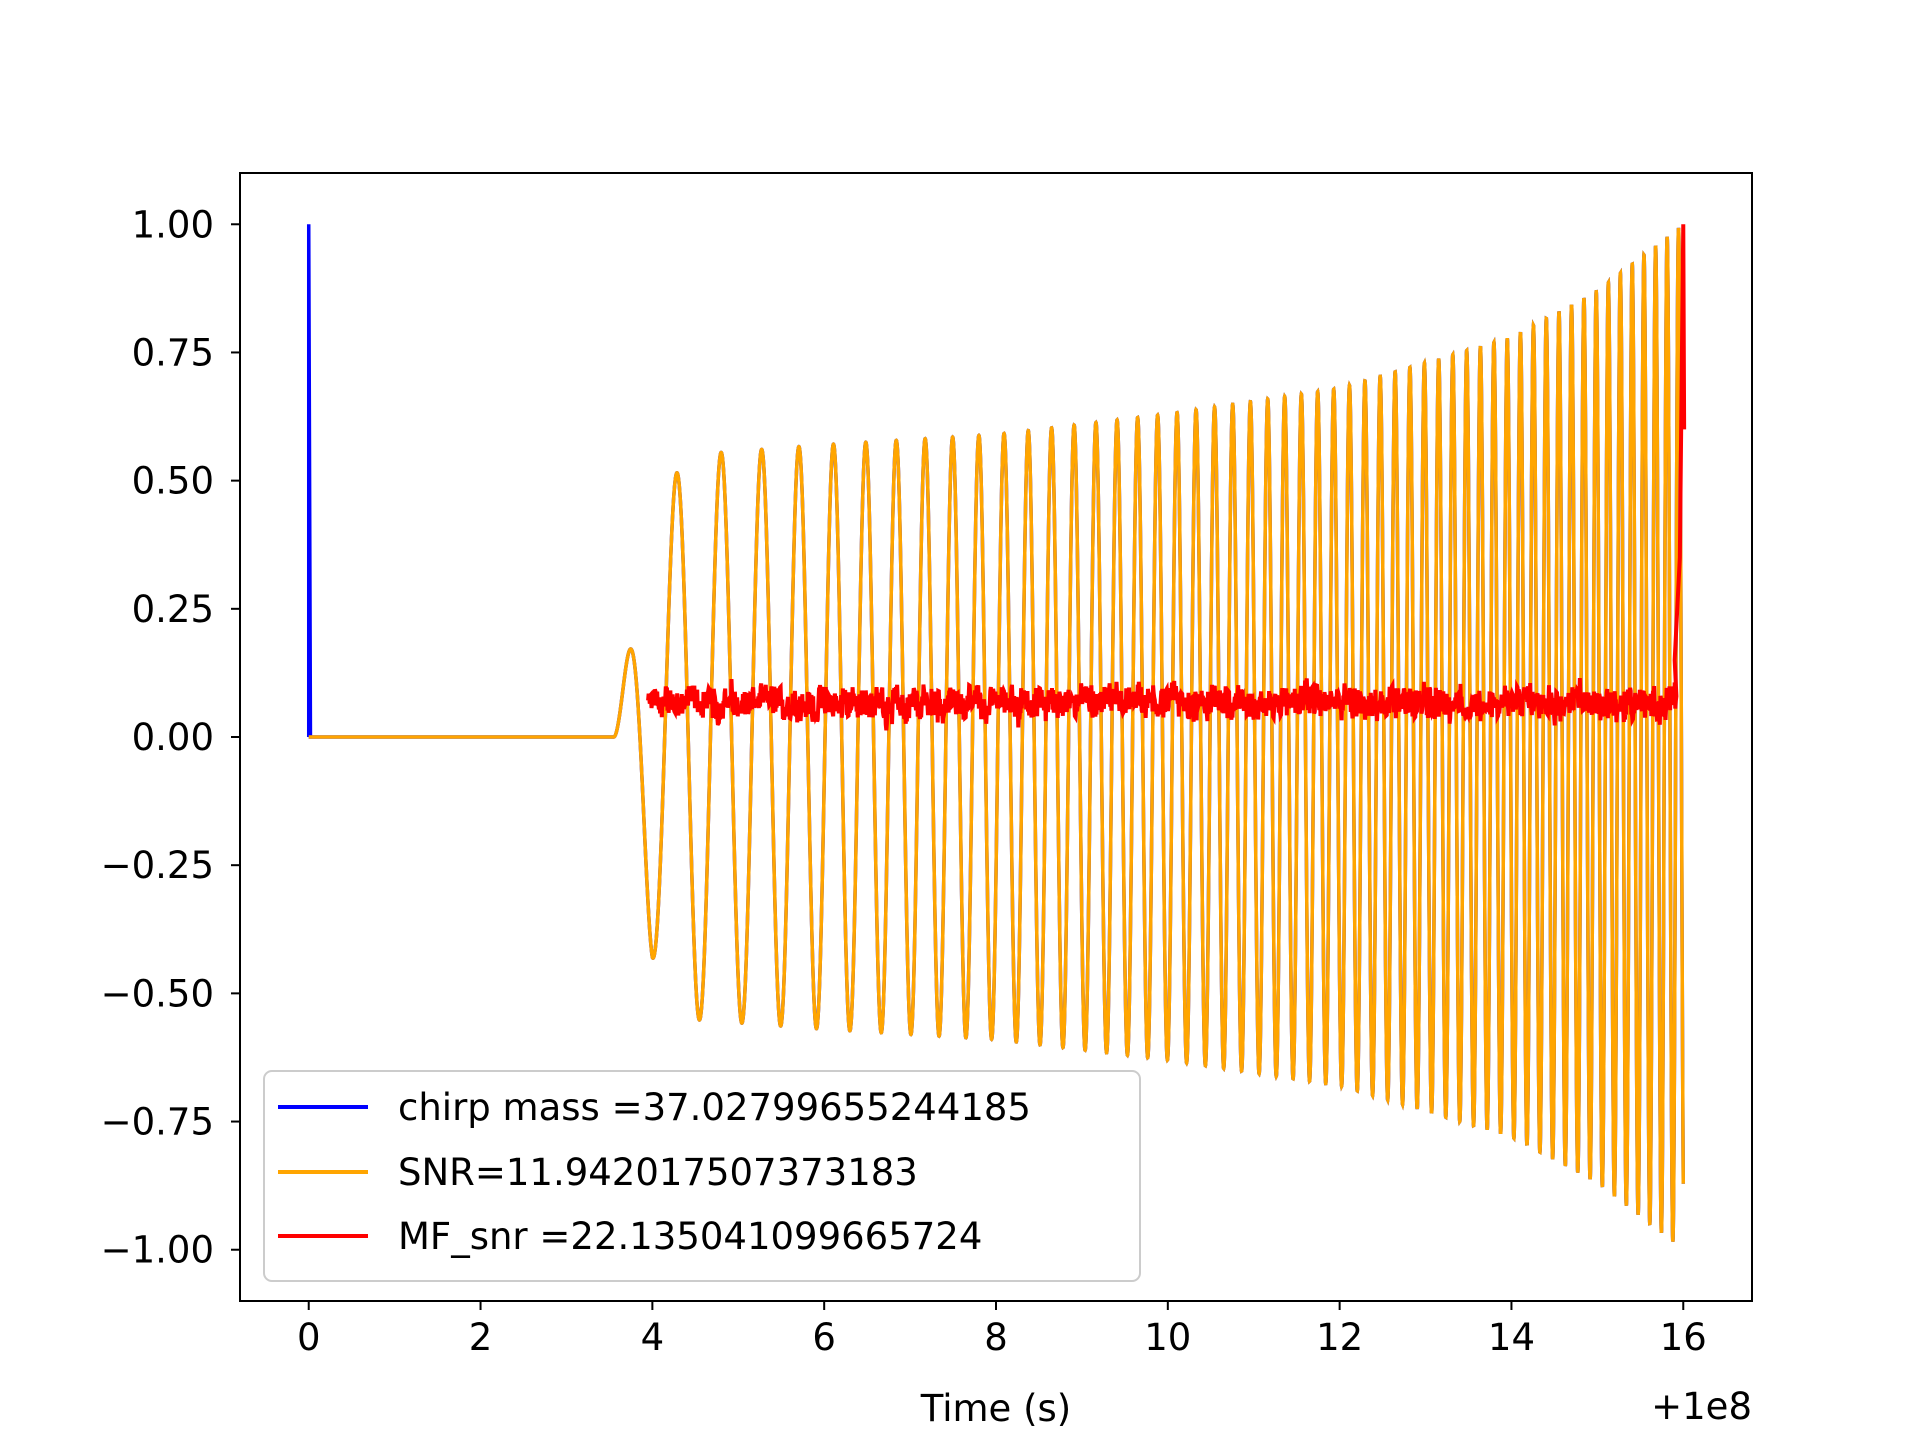 Image resolution: width=1920 pixels, height=1440 pixels. Describe the element at coordinates (173, 481) in the screenshot. I see `y-tick-label: 0.50` at that location.